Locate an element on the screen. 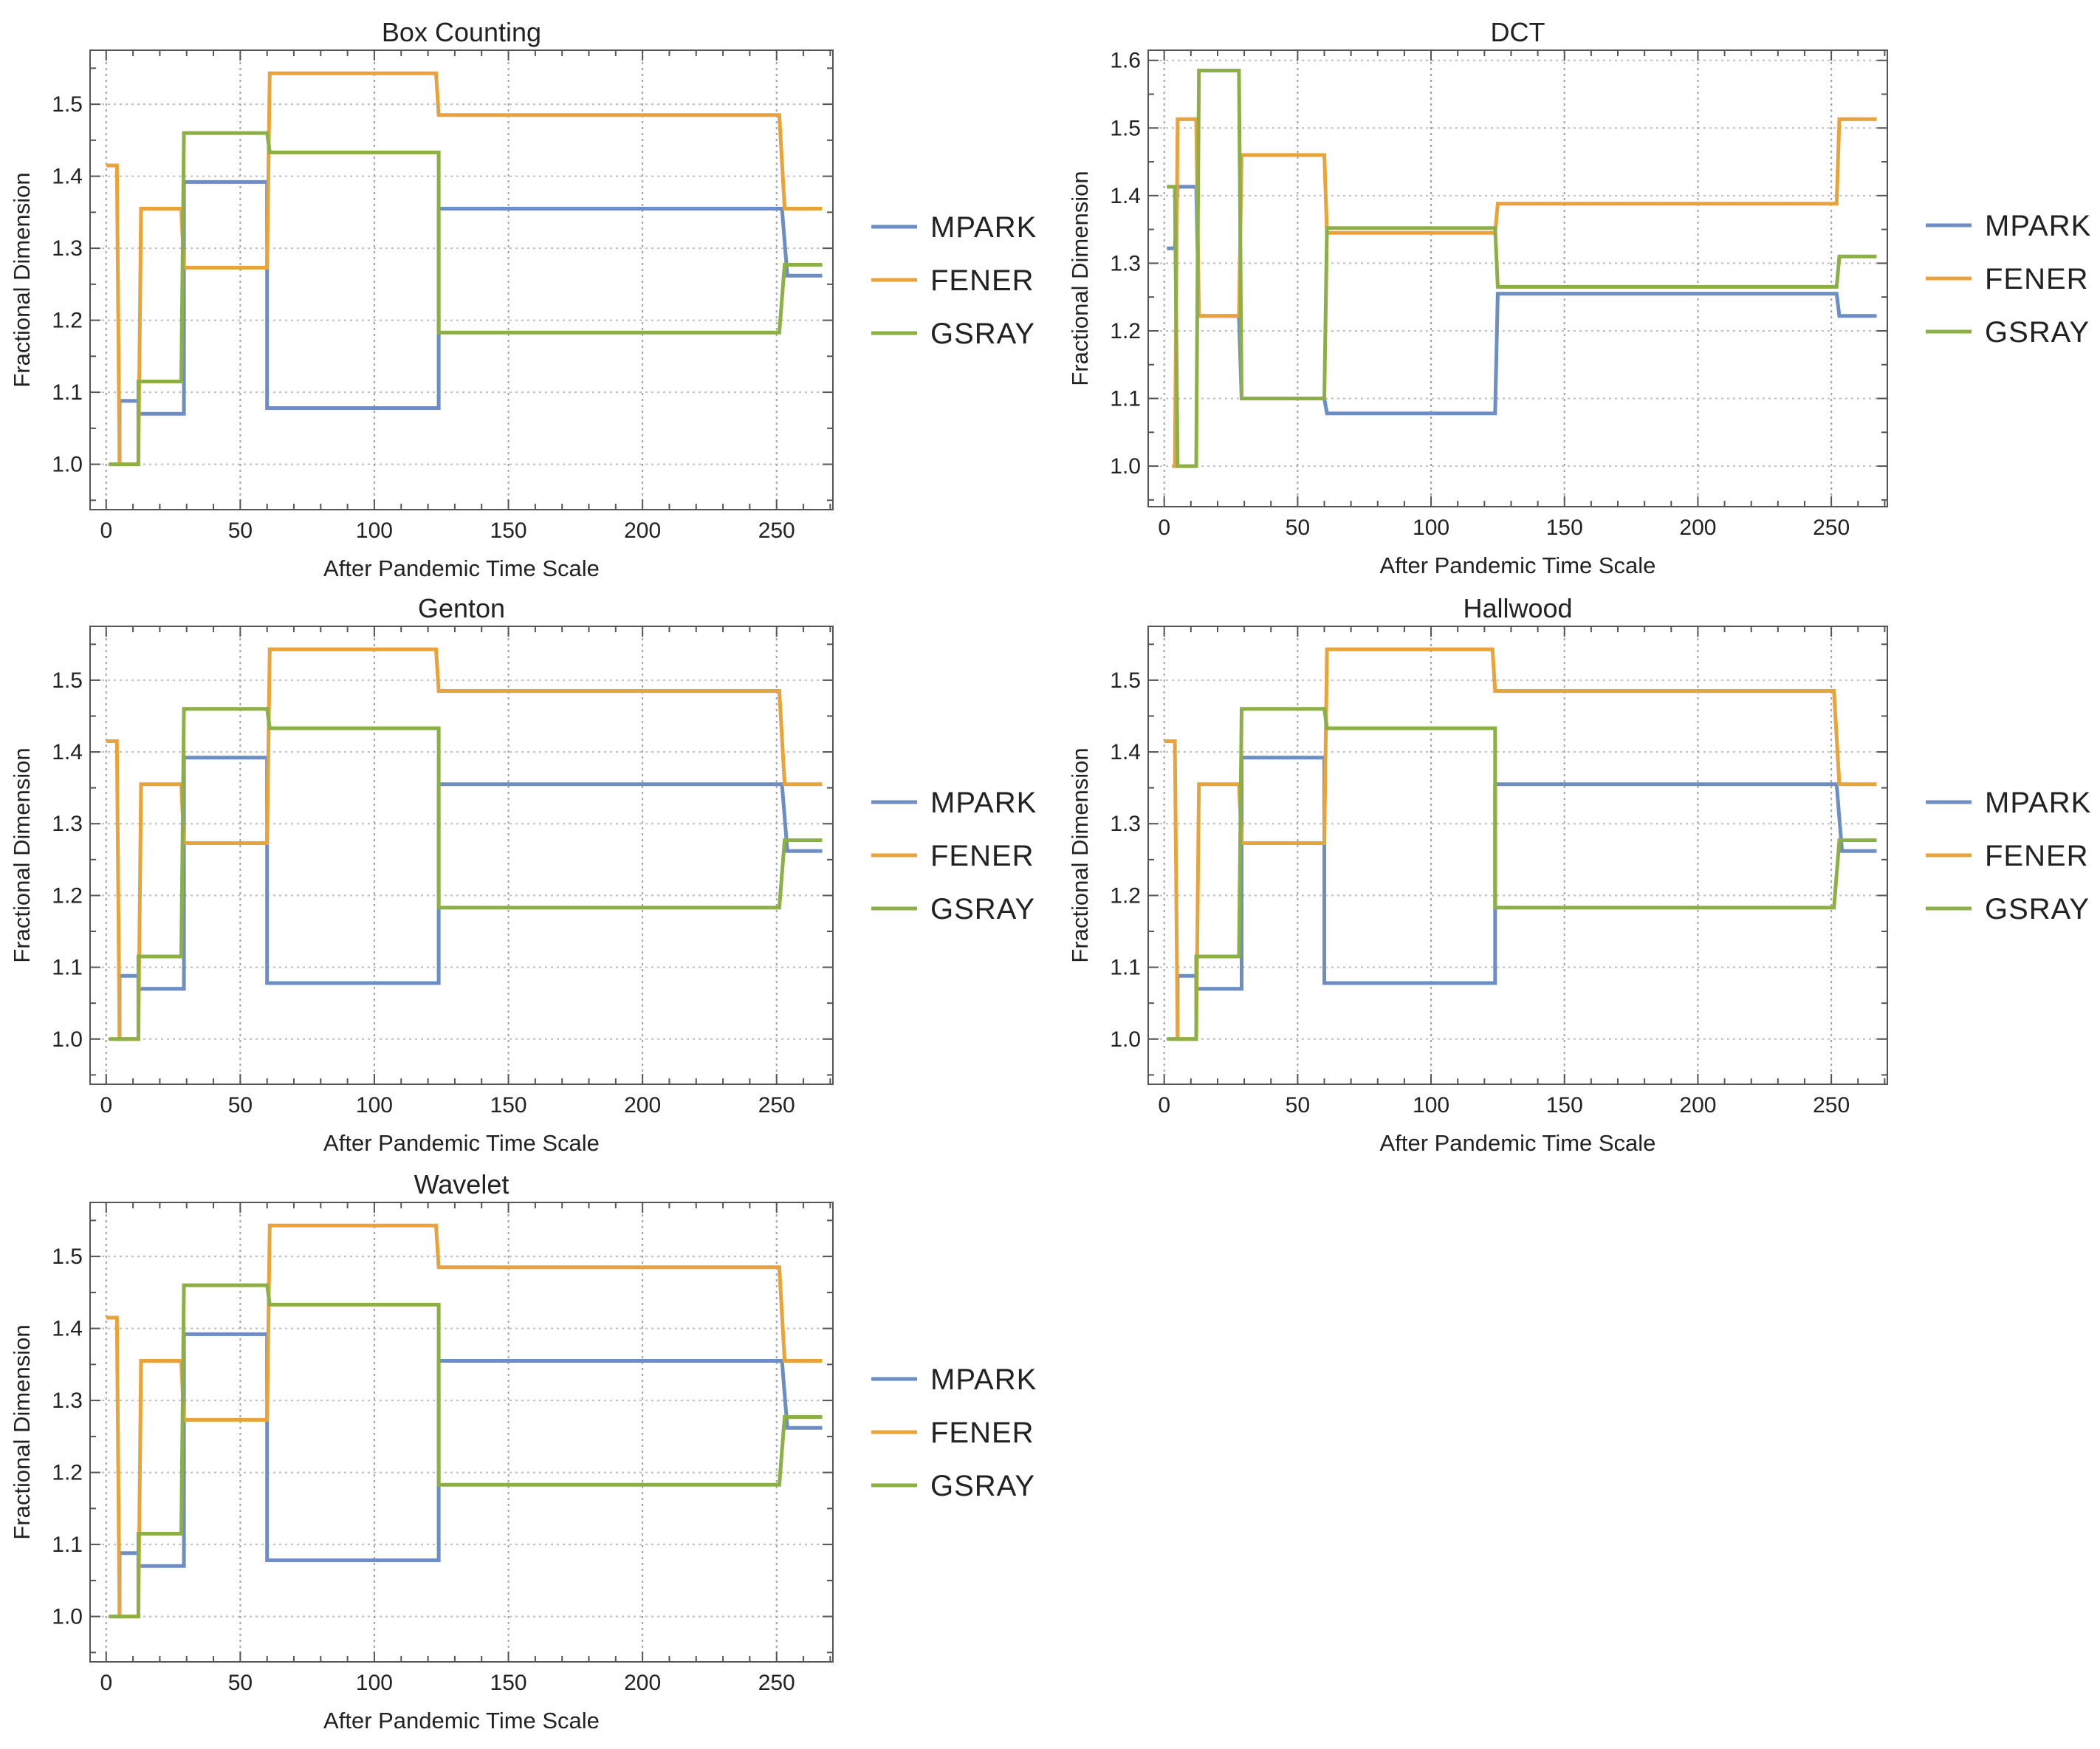 The width and height of the screenshot is (2100, 1749). chart-title: Wavelet is located at coordinates (461, 1184).